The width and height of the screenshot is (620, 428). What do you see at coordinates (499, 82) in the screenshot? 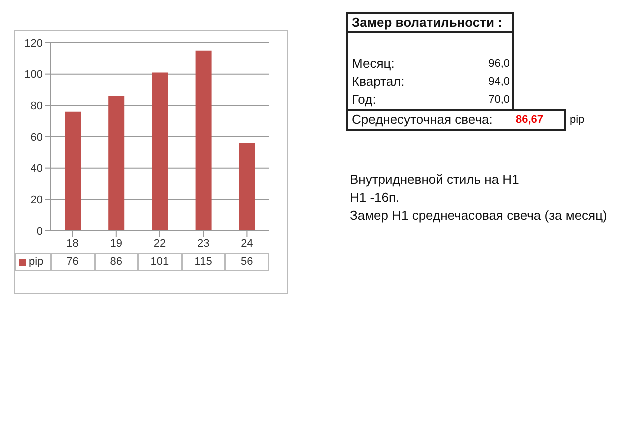
I see `text: 94,0` at bounding box center [499, 82].